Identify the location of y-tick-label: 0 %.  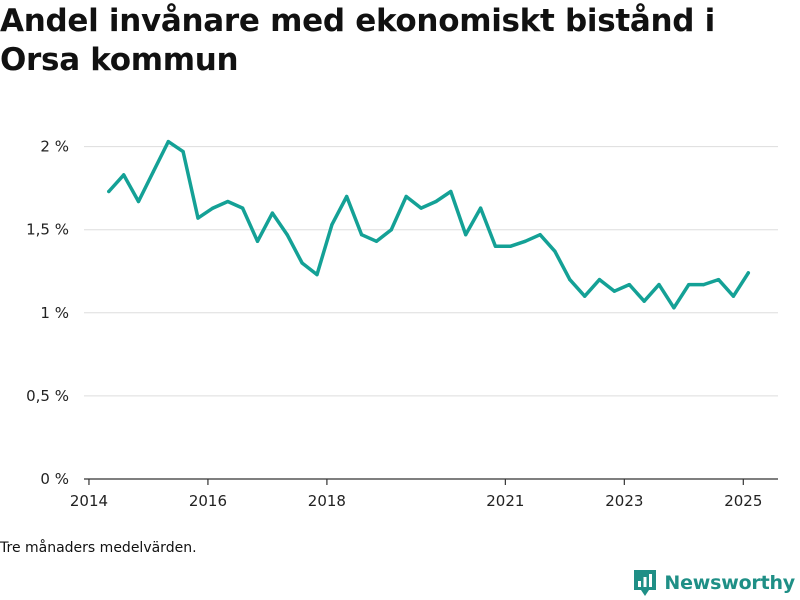
(54, 479).